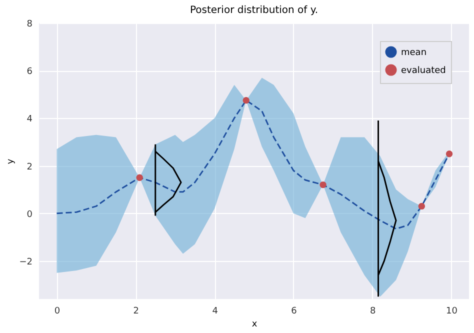 The width and height of the screenshot is (474, 333). I want to click on x-tick-label: 4, so click(215, 311).